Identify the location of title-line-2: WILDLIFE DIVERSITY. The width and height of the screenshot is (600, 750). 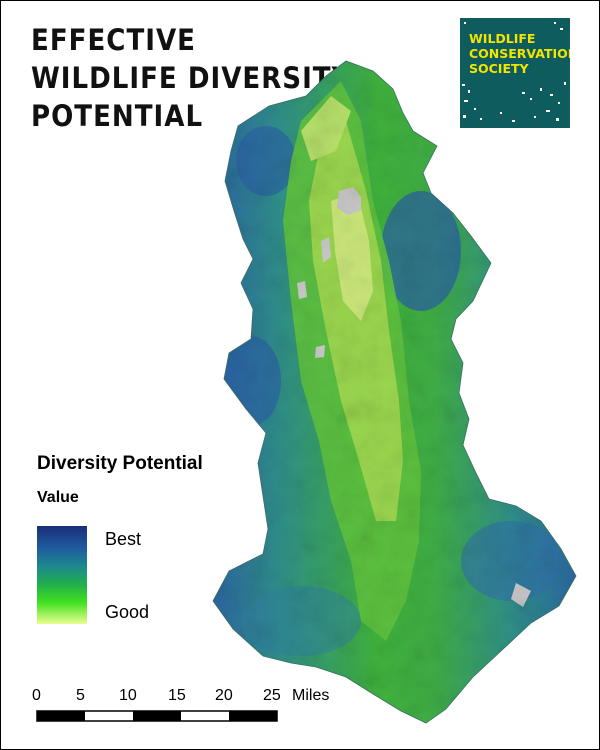
(191, 78).